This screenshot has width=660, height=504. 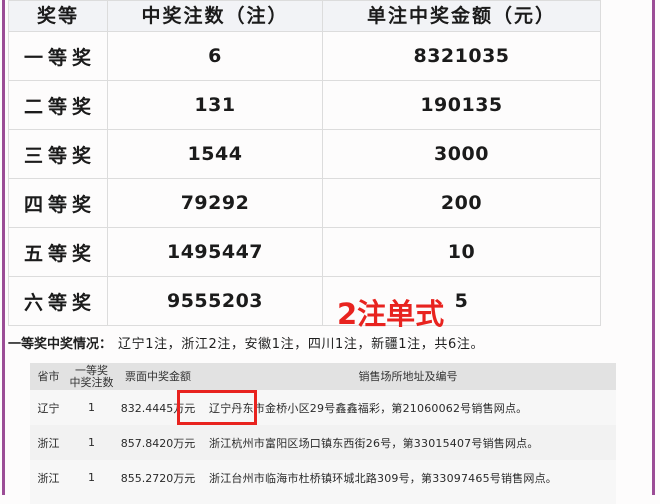 I want to click on detail-cell-amount: 832.4445万元, so click(x=158, y=407).